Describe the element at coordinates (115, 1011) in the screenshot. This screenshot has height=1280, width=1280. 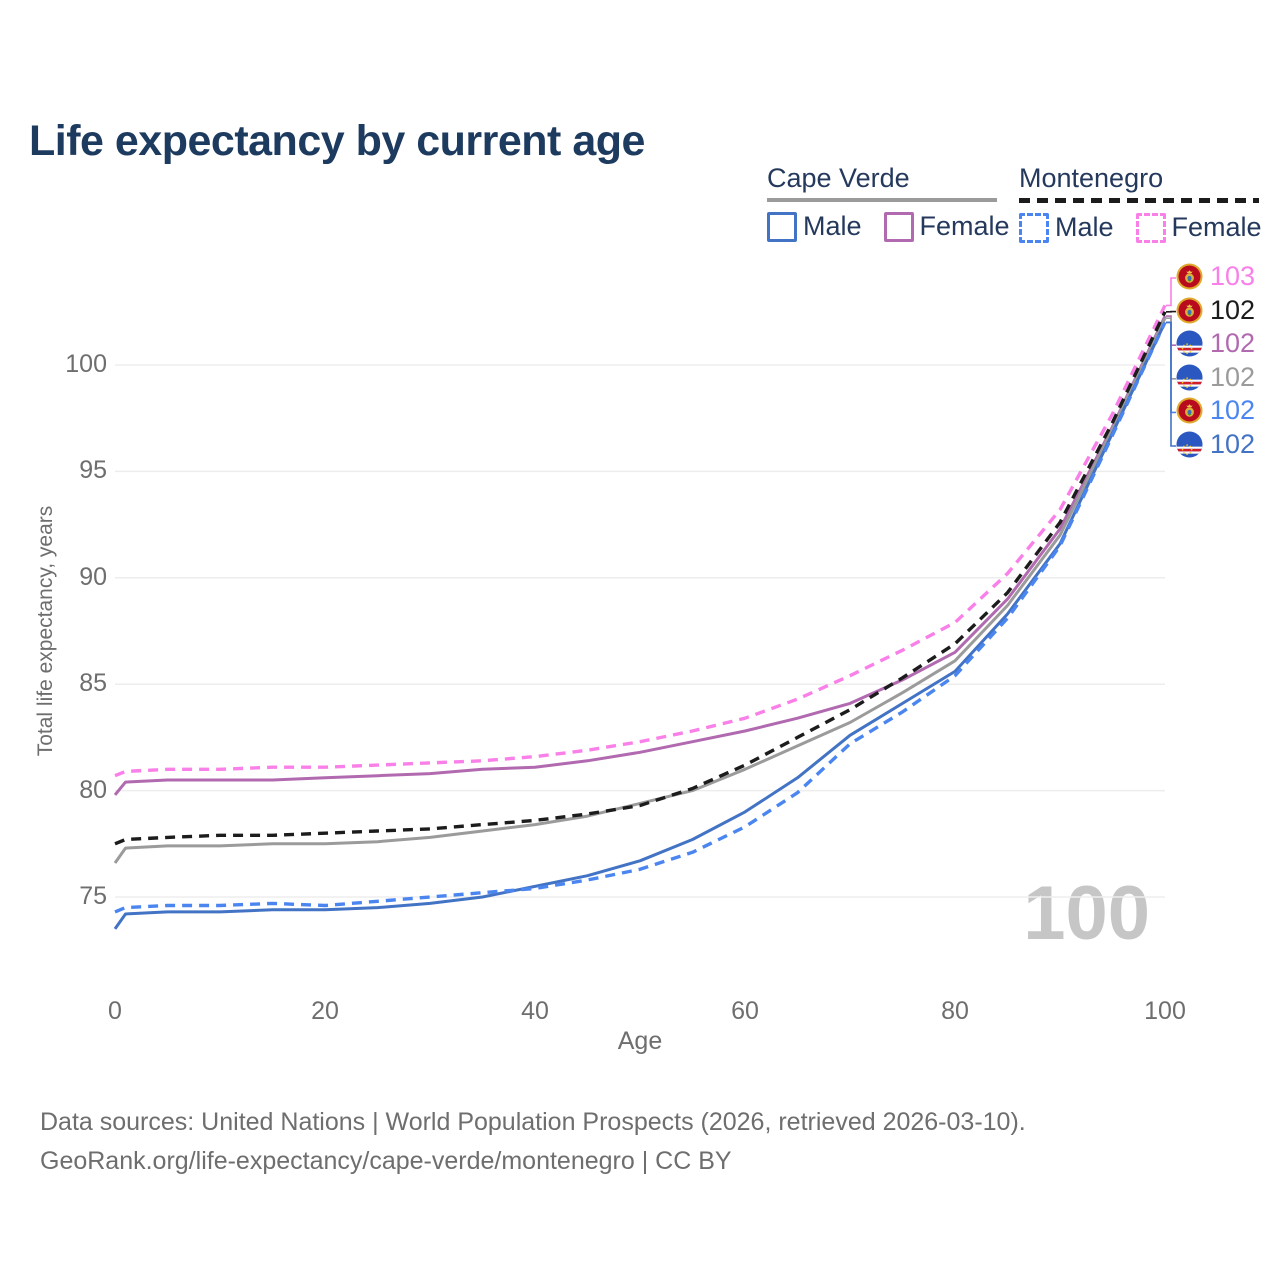
I see `x-tick-0: 0` at that location.